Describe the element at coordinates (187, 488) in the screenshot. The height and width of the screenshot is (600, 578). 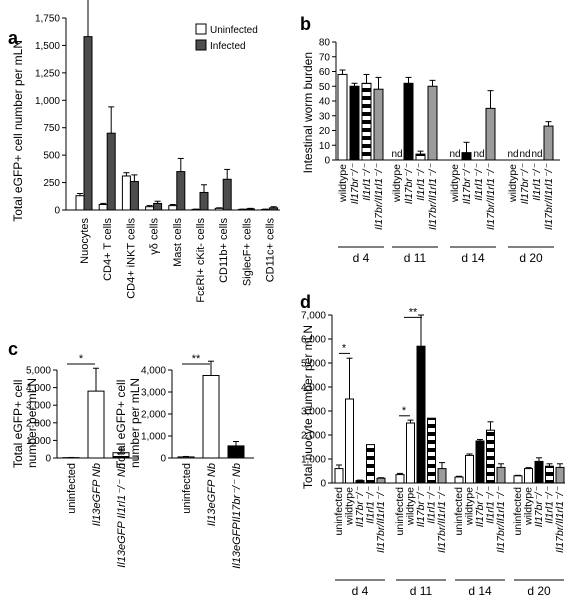
I see `c-right-category-label: uninfected` at that location.